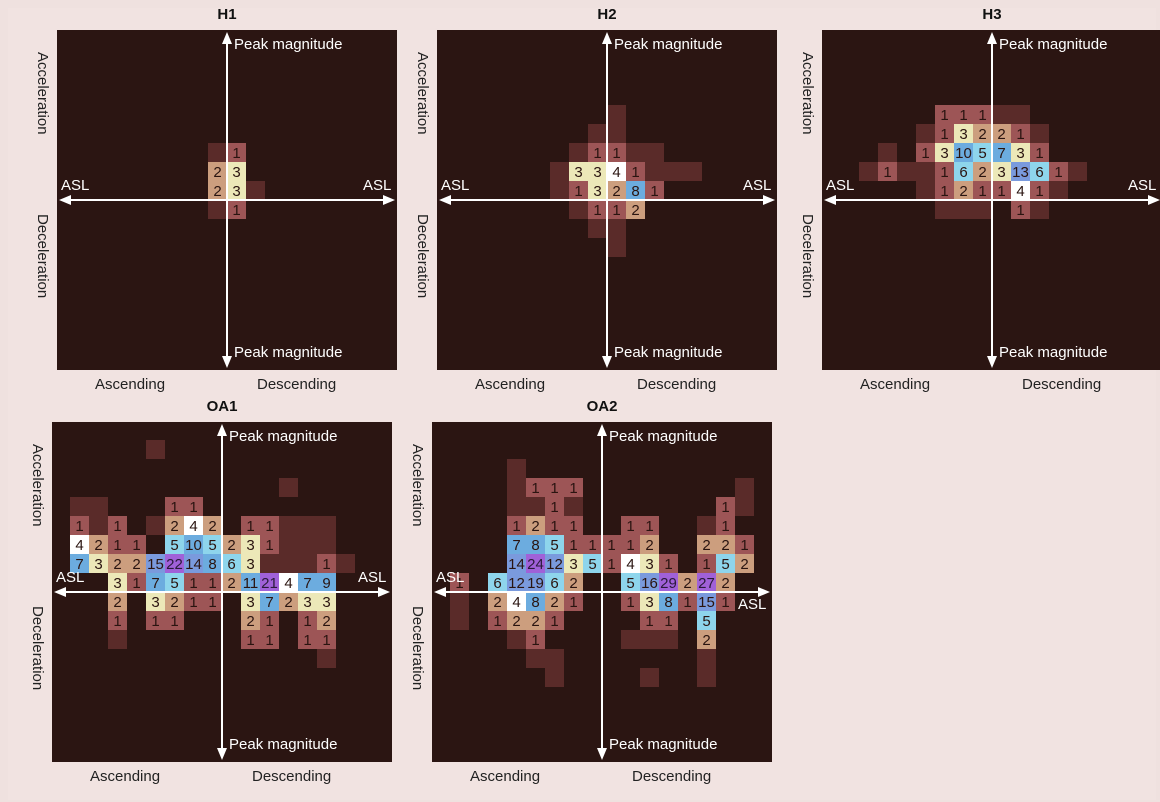 Image resolution: width=1160 pixels, height=802 pixels. I want to click on axis-arrowhead, so click(992, 38).